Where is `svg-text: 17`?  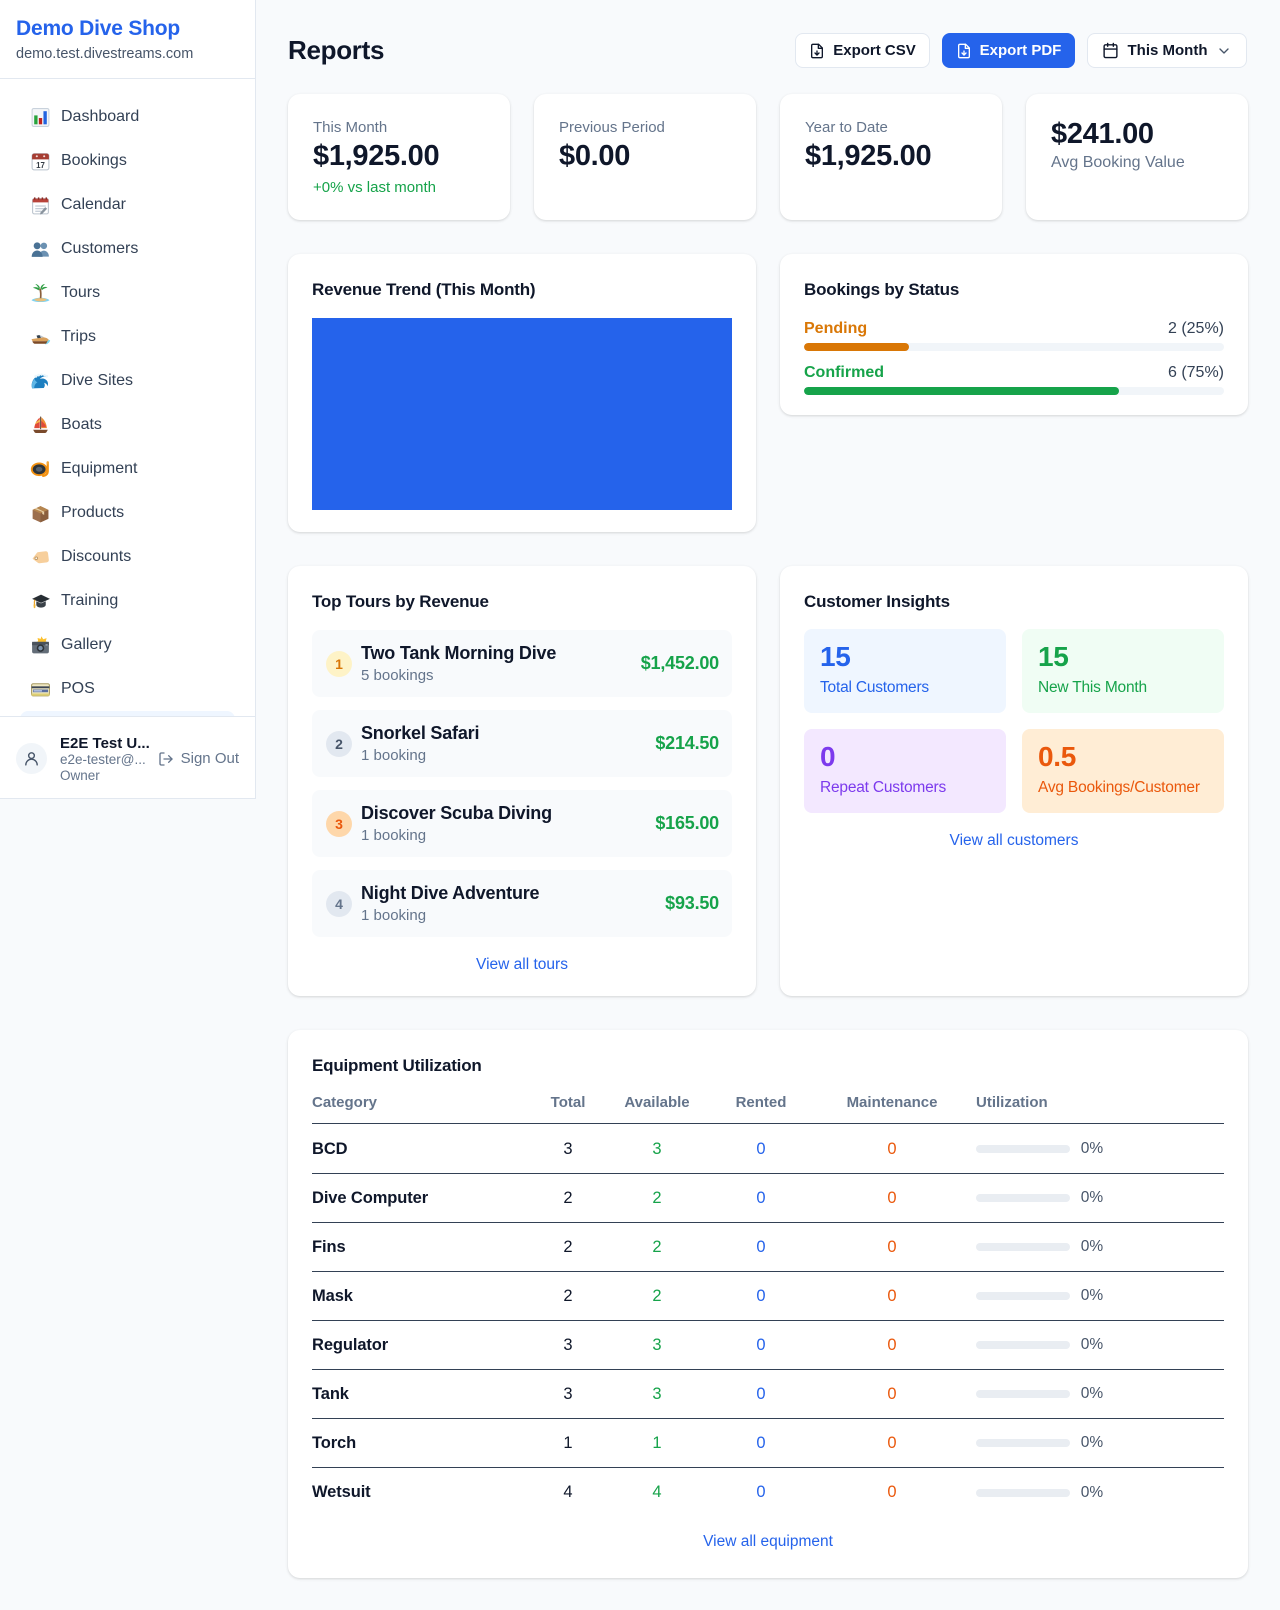
svg-text: 17 is located at coordinates (40, 164).